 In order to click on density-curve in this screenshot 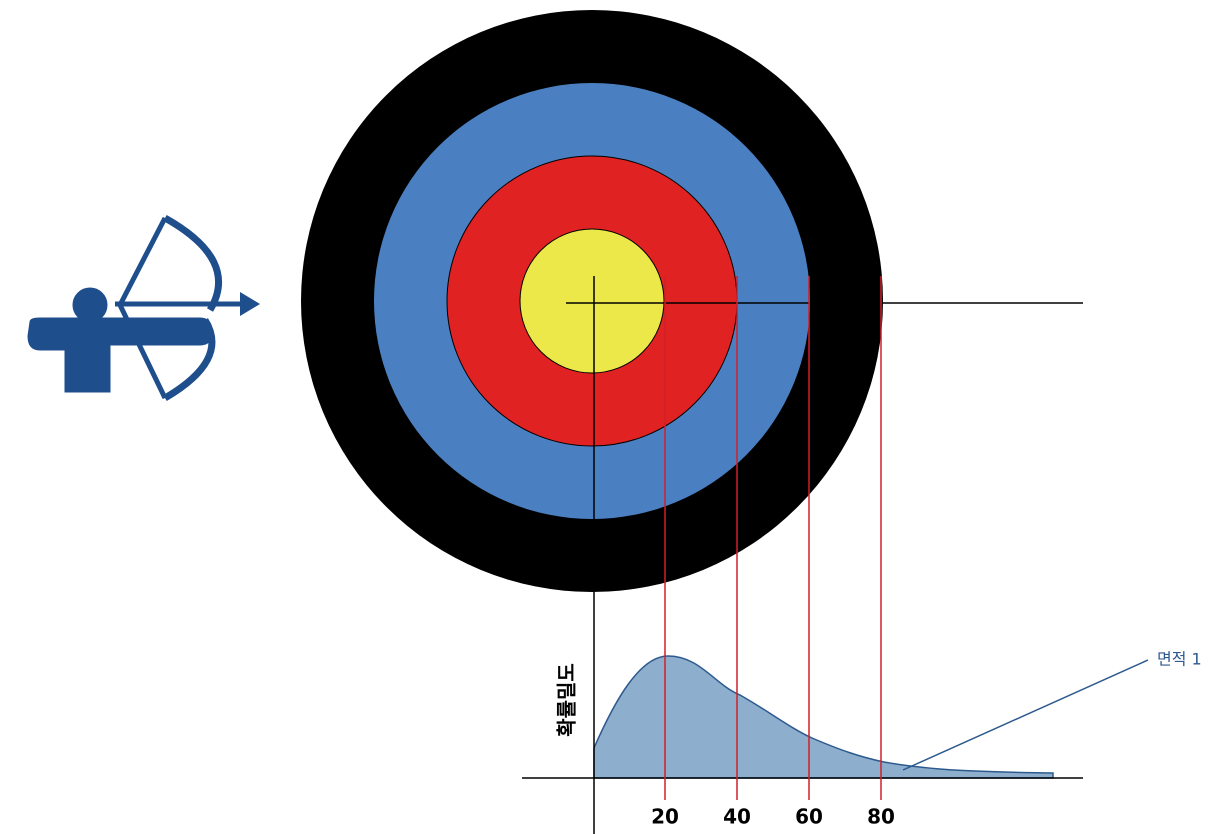, I will do `click(823, 717)`.